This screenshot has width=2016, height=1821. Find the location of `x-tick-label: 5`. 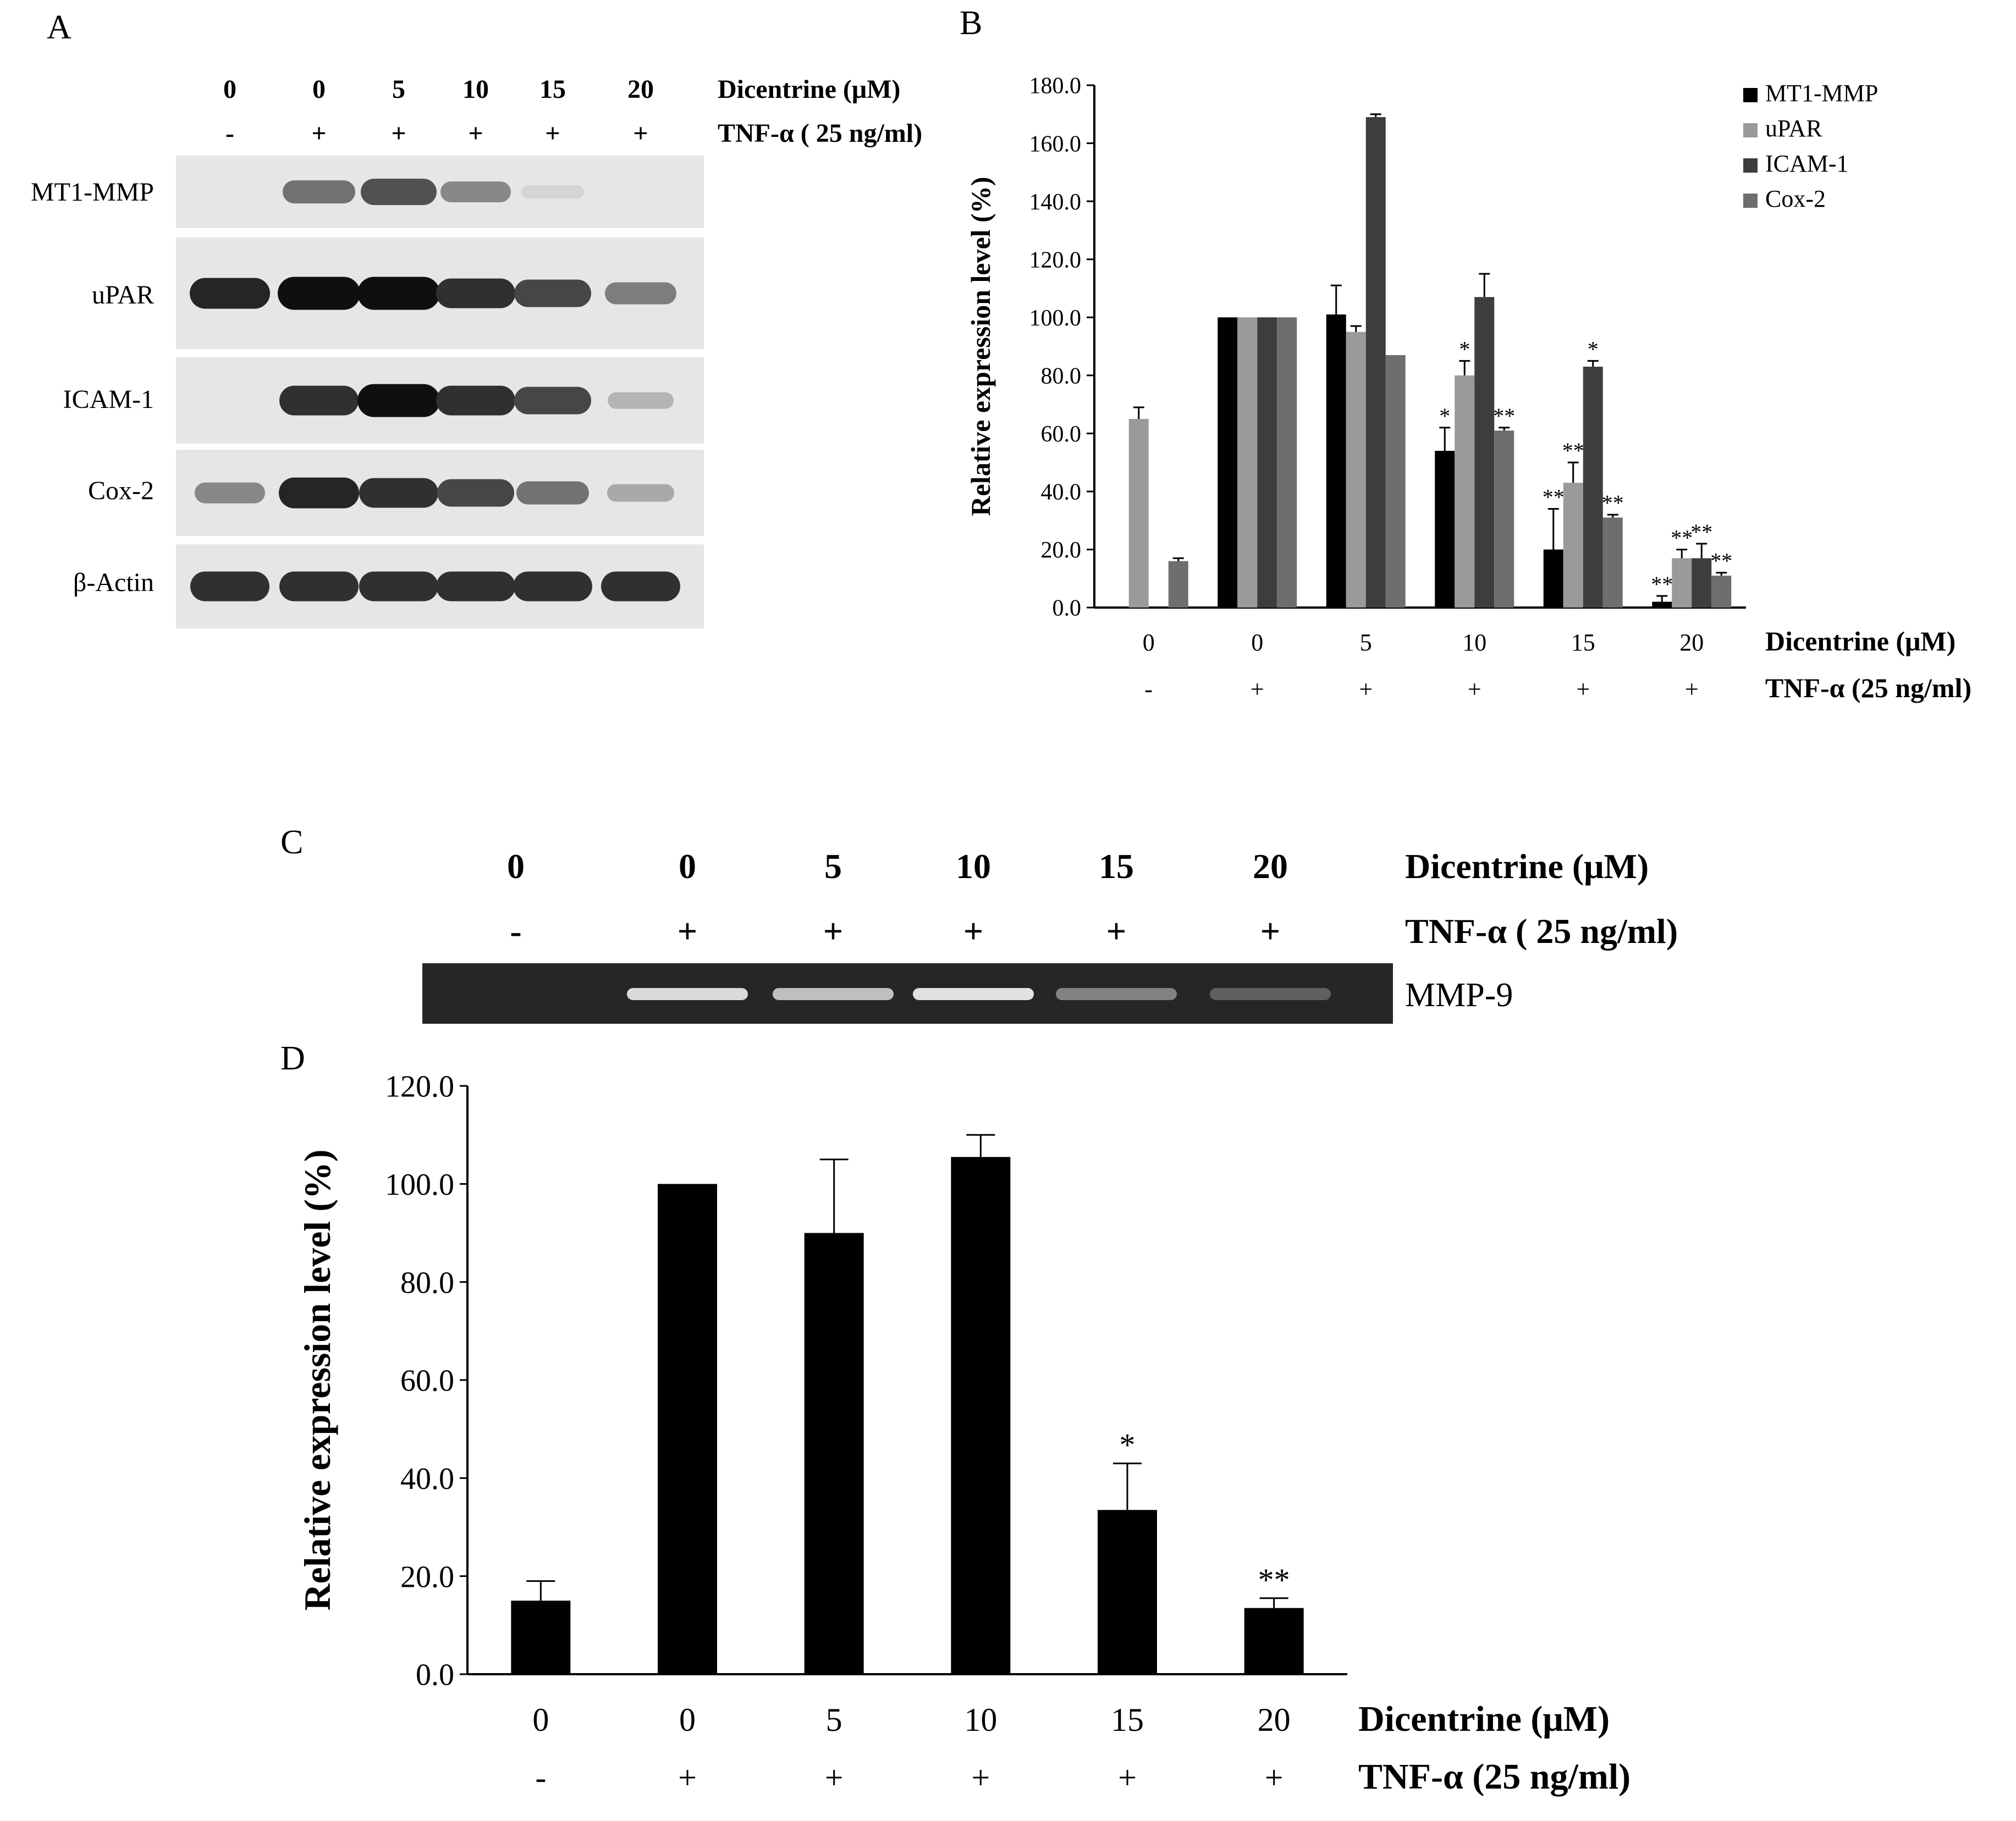

x-tick-label: 5 is located at coordinates (1366, 642).